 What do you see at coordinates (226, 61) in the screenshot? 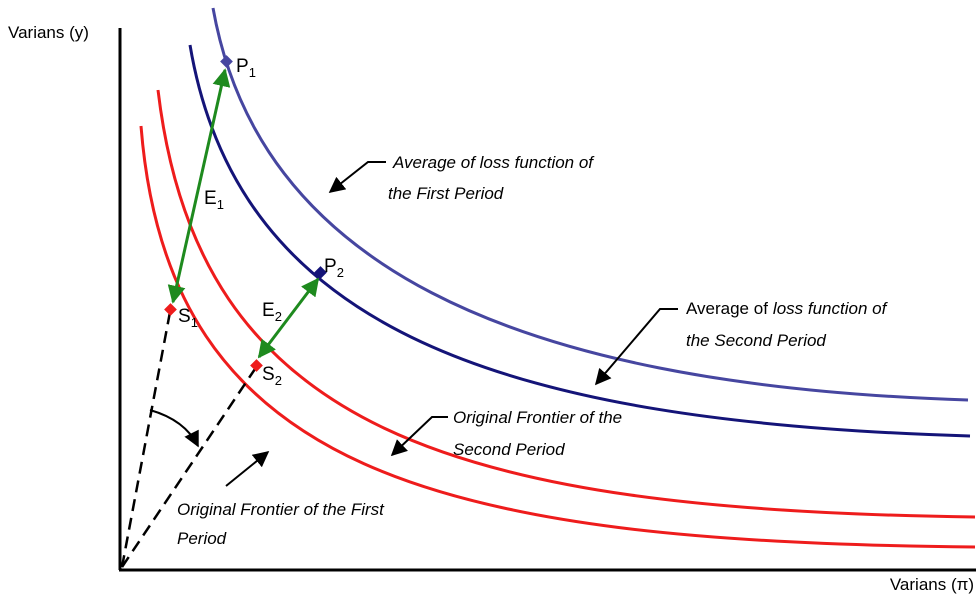
I see `point-p1` at bounding box center [226, 61].